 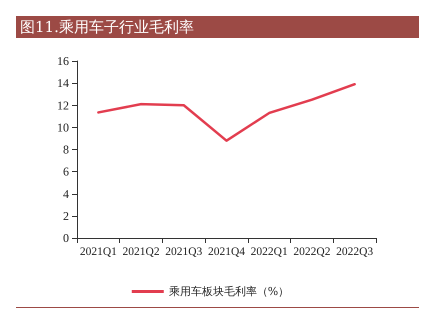 What do you see at coordinates (99, 252) in the screenshot?
I see `x-tick-label: 2021Q1` at bounding box center [99, 252].